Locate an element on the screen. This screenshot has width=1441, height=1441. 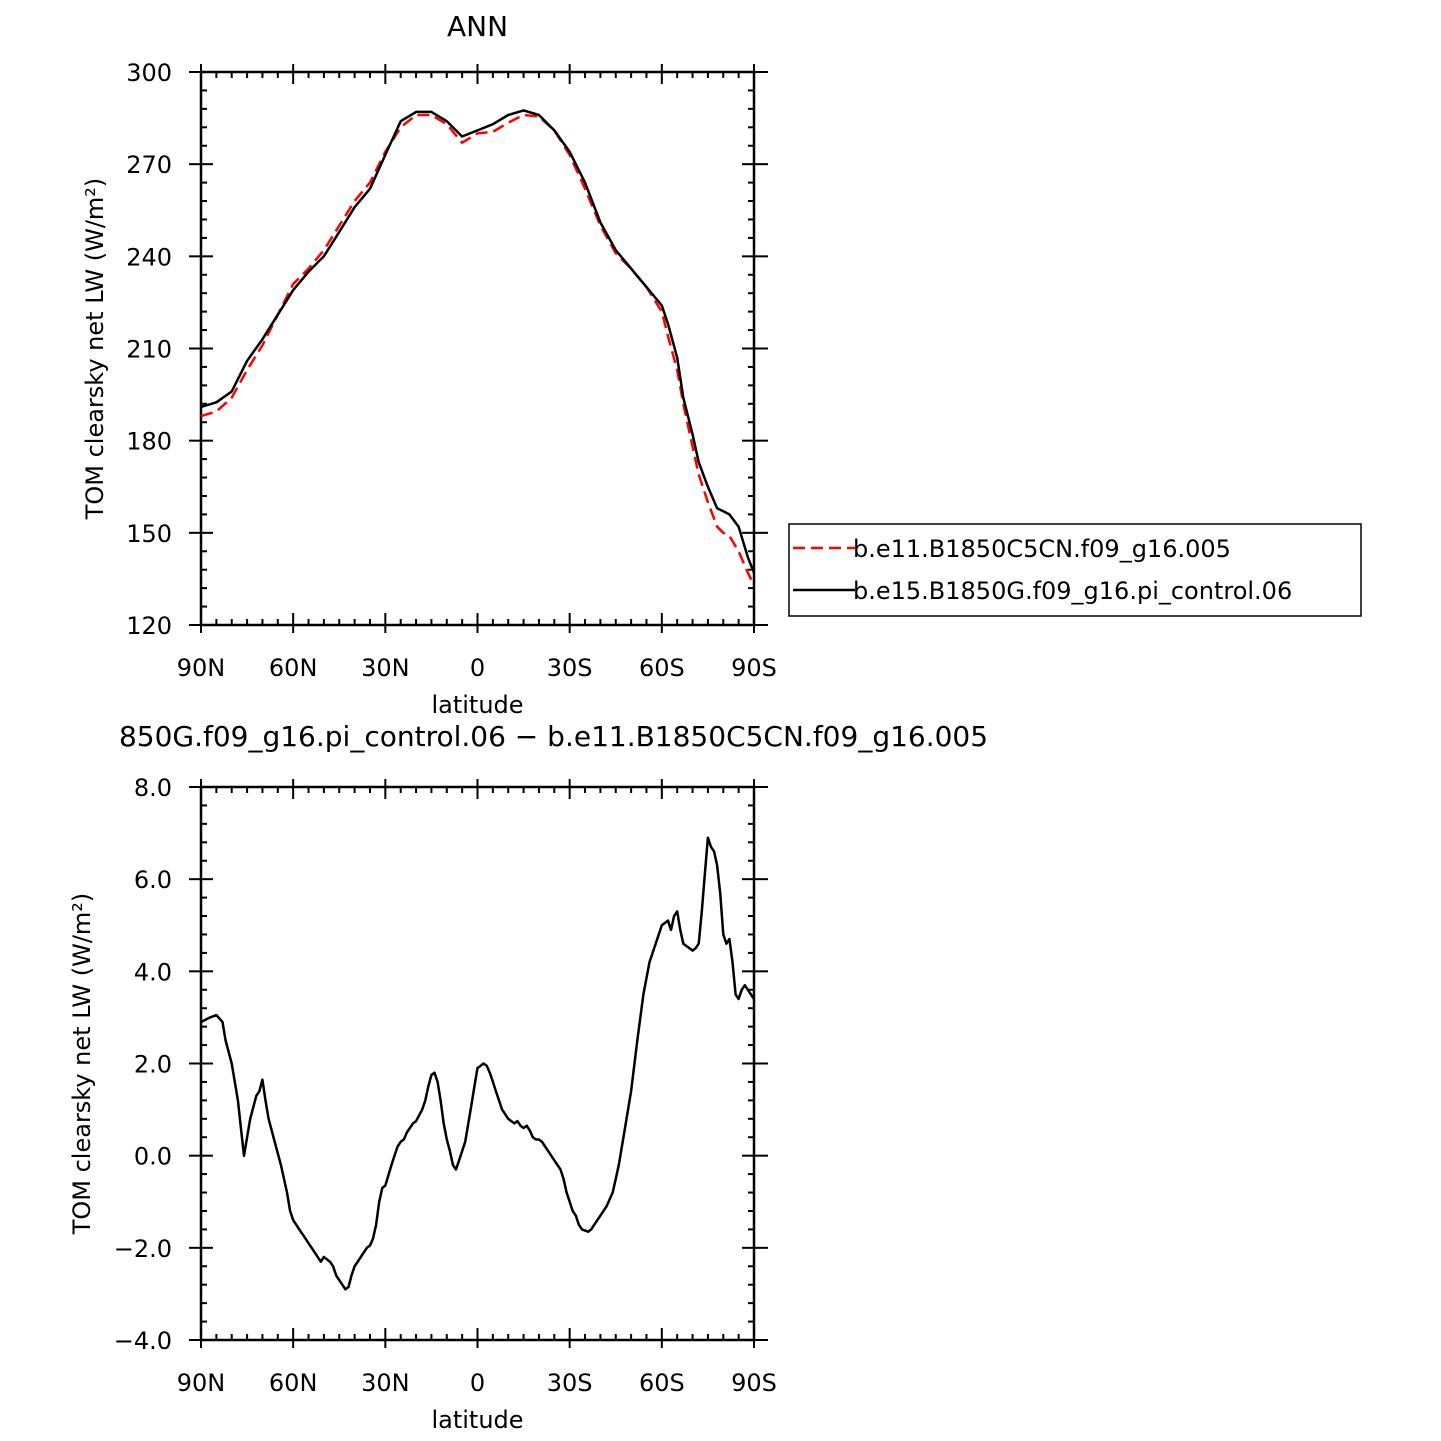
legend-label-2: b.e15.B1850G.f09_g16.pi_control.06 is located at coordinates (1072, 591).